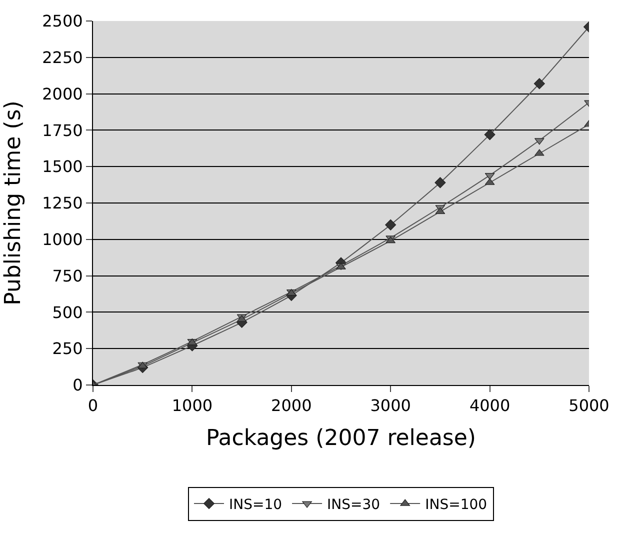 This screenshot has width=621, height=533. I want to click on legend-label: INS=100, so click(456, 504).